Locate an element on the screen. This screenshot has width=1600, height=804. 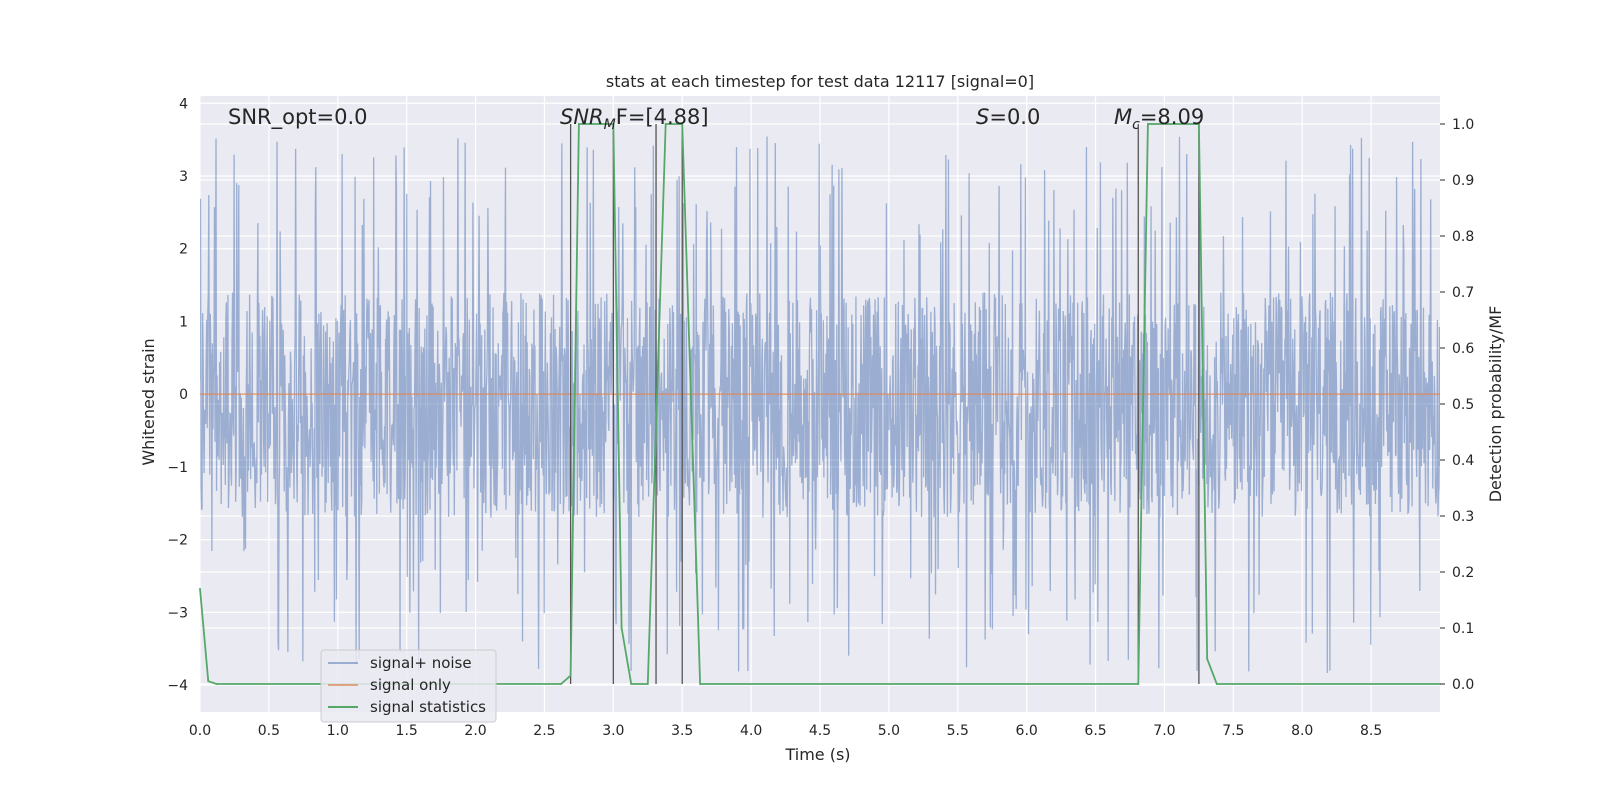
x-tick-label: 2.5 is located at coordinates (544, 731).